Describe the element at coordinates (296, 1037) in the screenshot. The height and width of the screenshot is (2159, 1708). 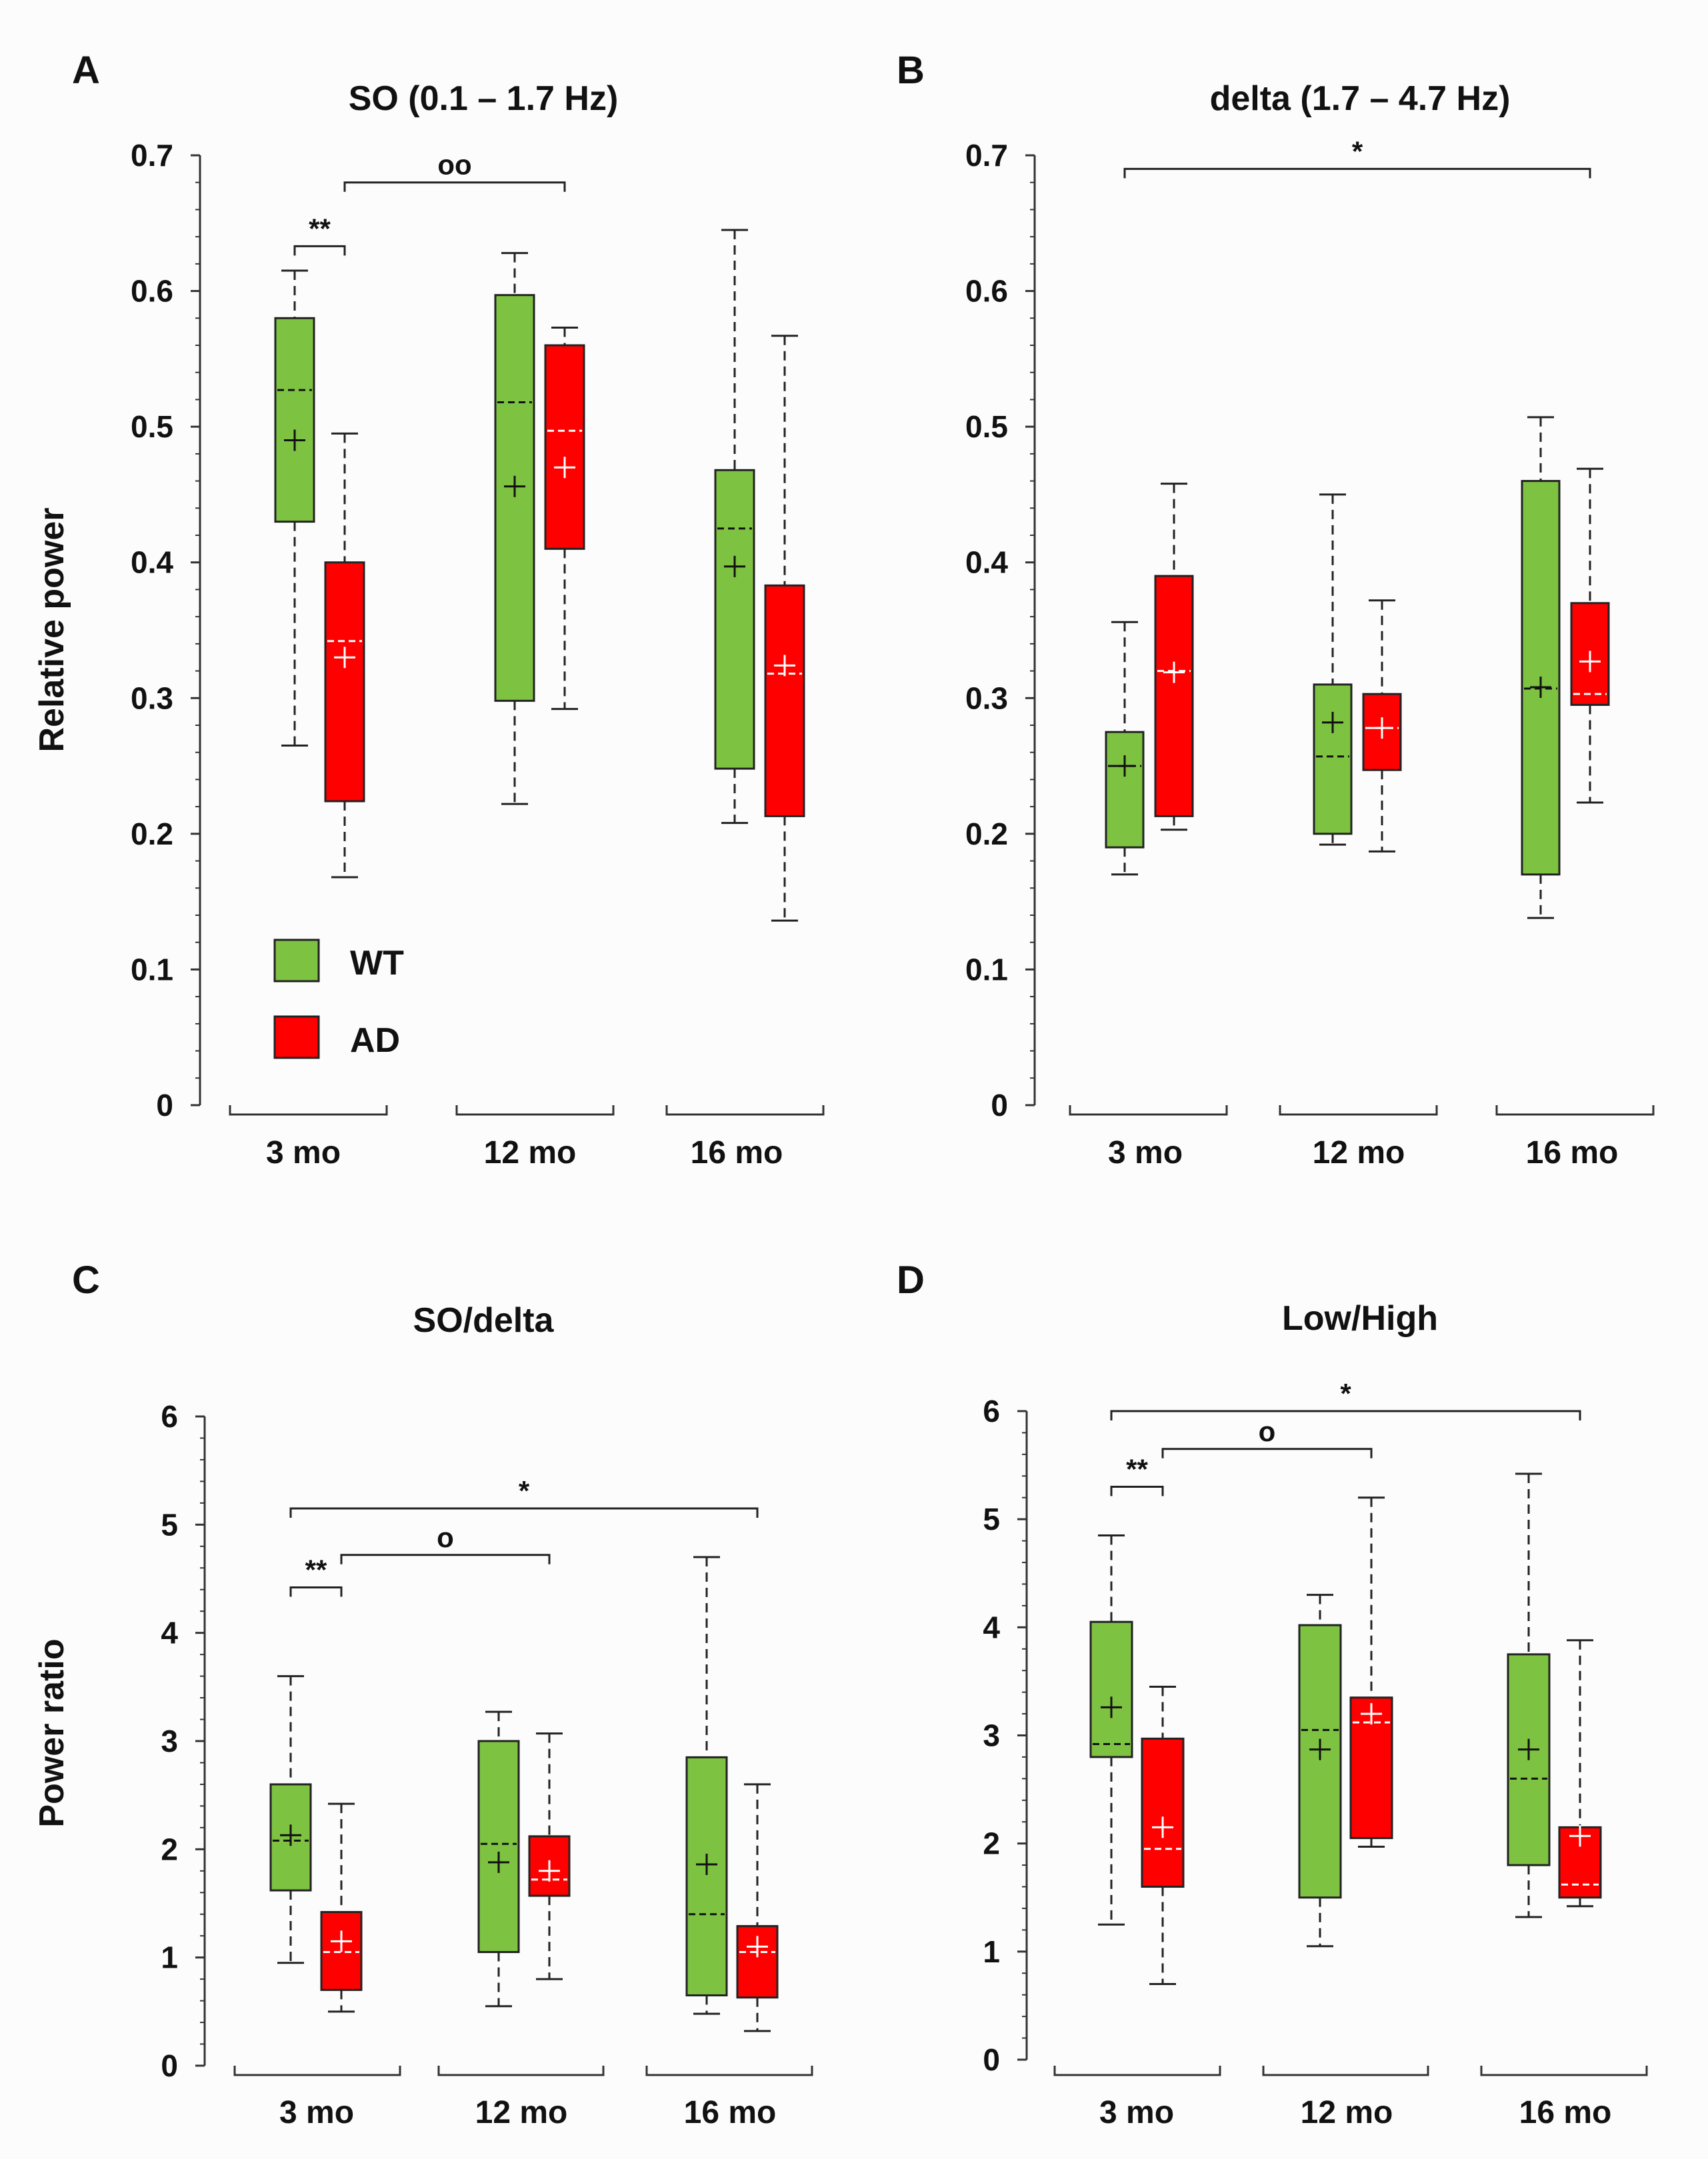
I see `legend-swatch-ad` at that location.